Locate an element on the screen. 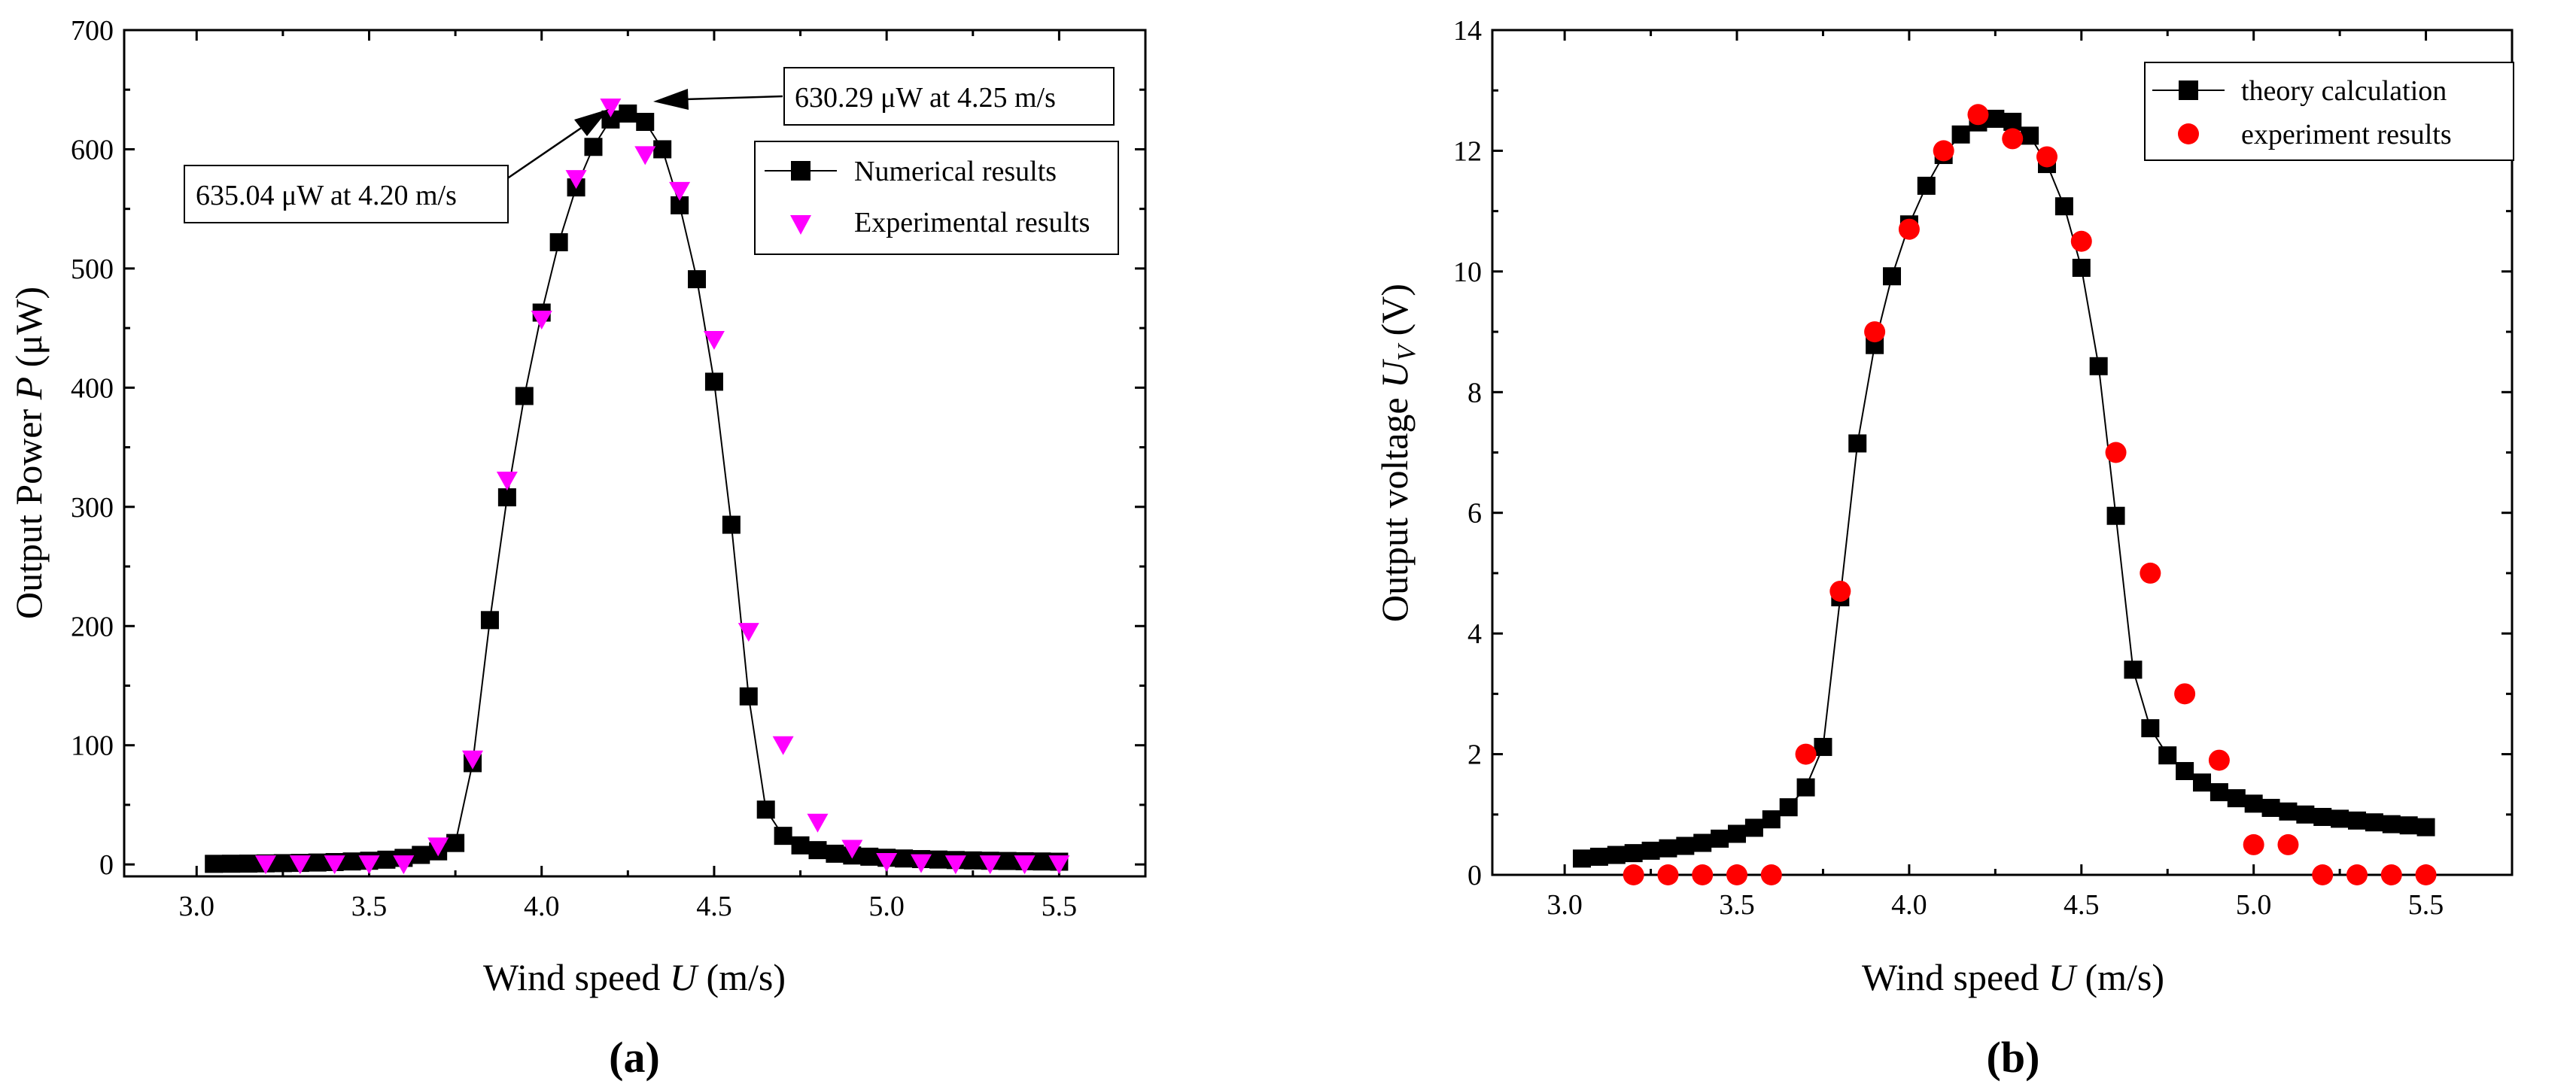  chart-a-ytick-label: 400 is located at coordinates (92, 388).